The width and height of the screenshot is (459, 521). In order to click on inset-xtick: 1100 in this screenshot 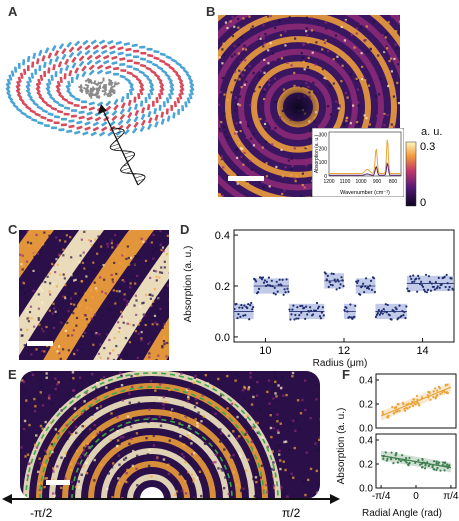, I will do `click(345, 182)`.